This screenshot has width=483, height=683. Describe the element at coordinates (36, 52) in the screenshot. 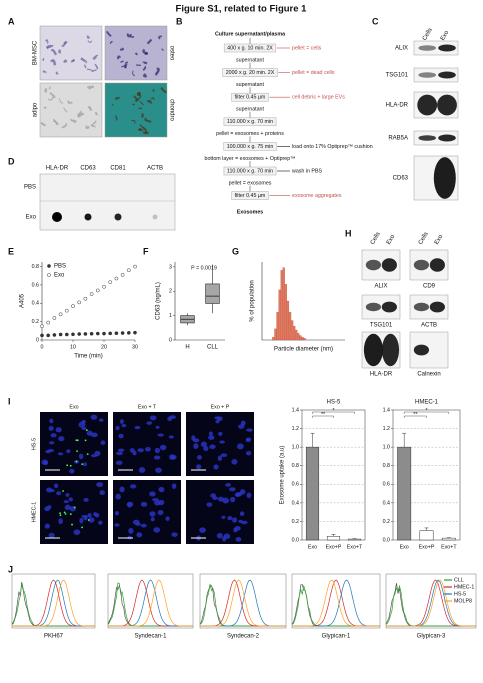

I see `row-label: BM-MSC` at that location.